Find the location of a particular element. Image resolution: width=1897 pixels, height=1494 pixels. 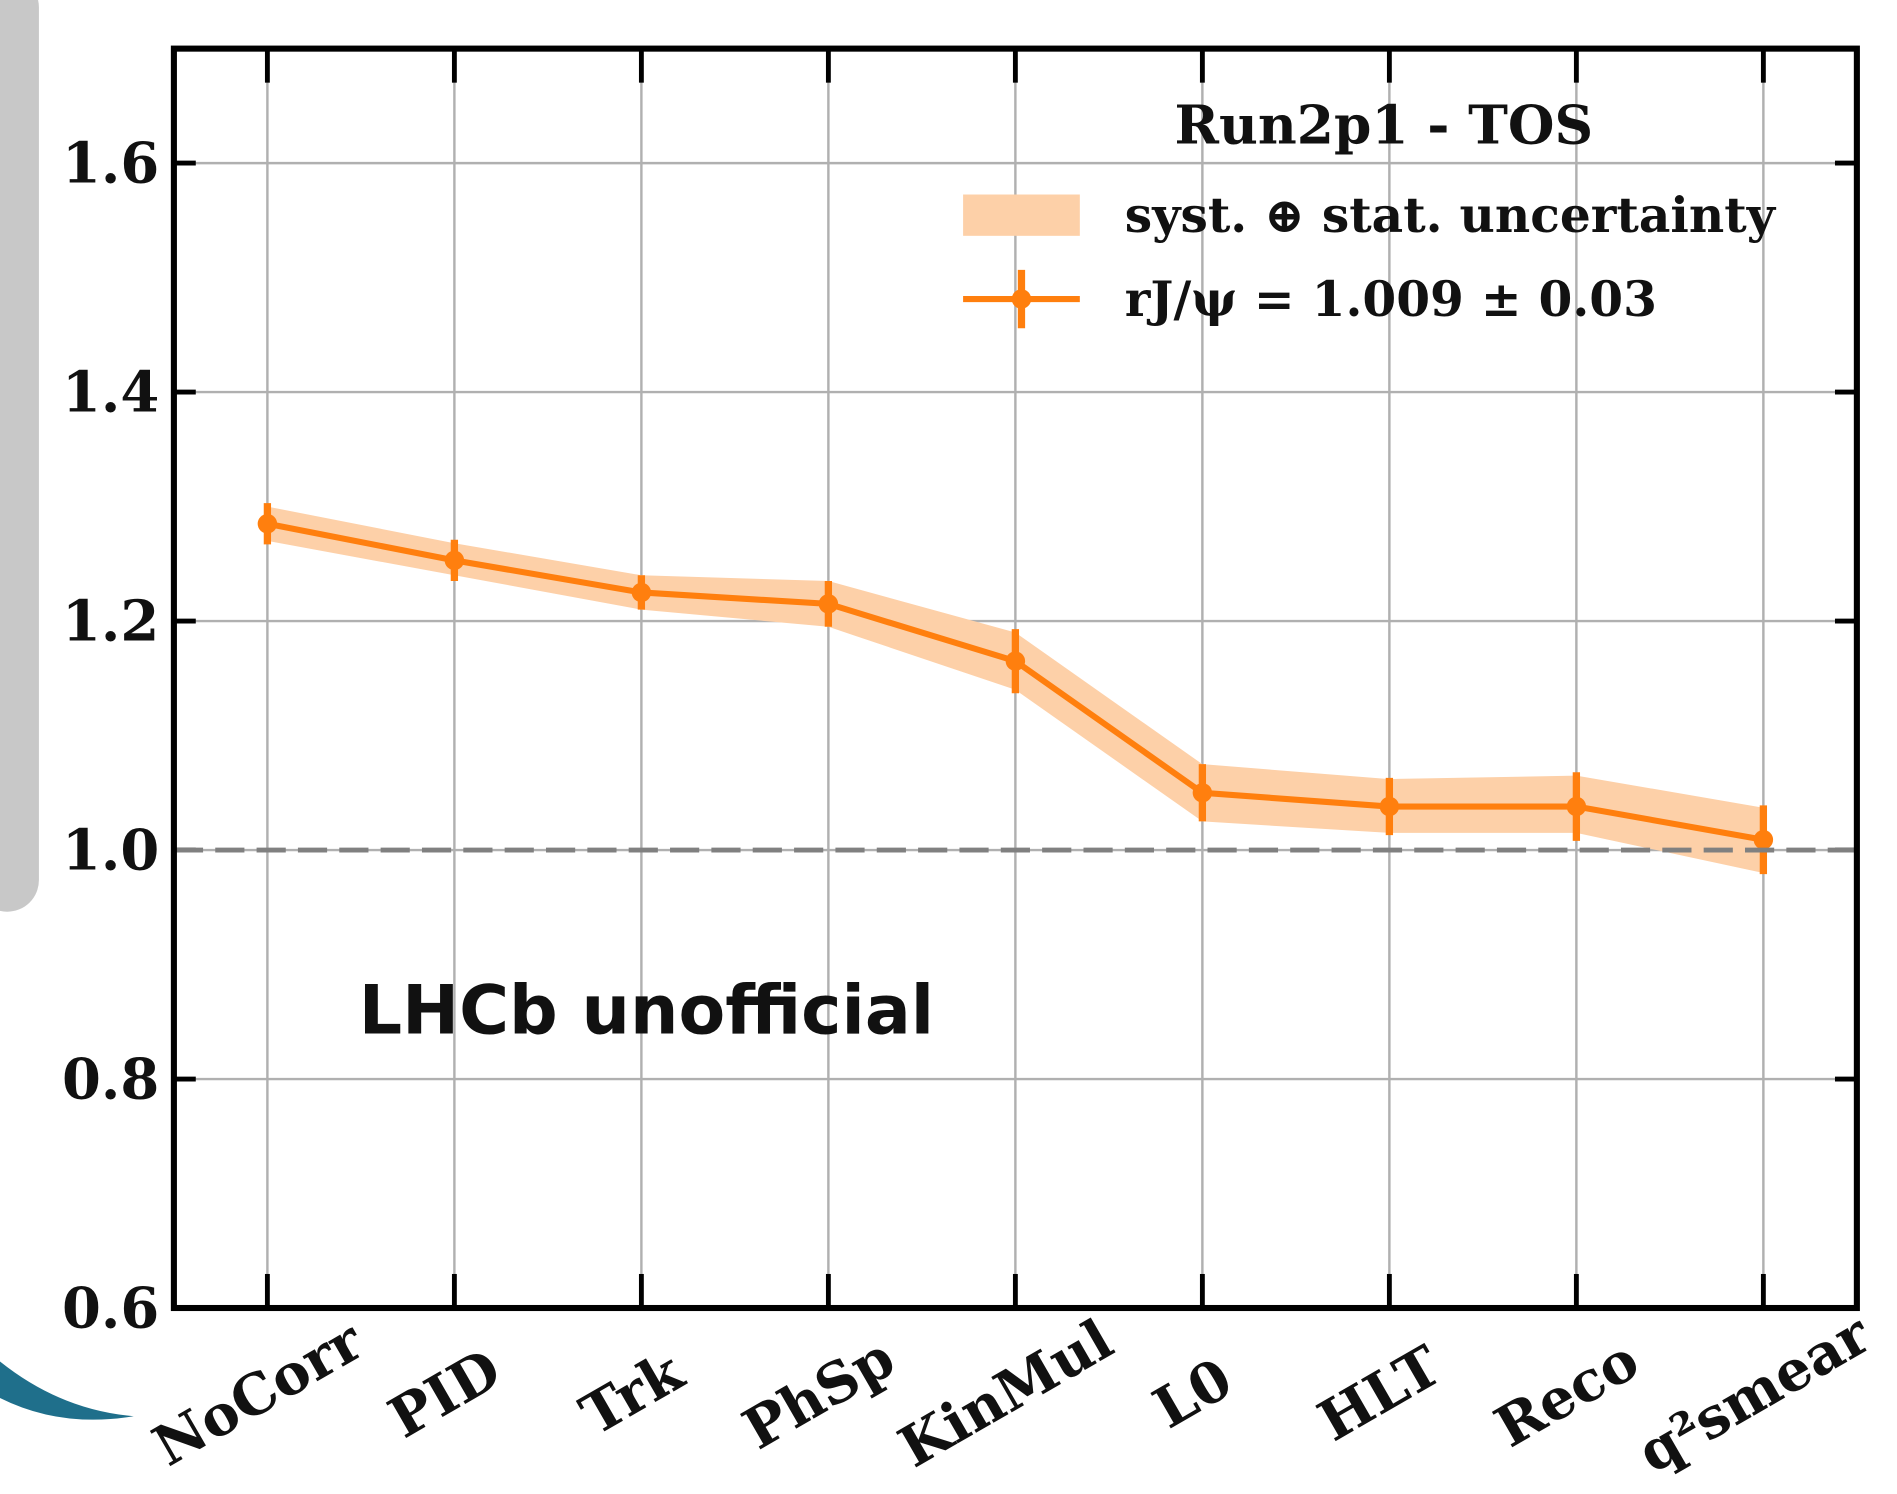

x-tick-label: NoCorr is located at coordinates (258, 1393).